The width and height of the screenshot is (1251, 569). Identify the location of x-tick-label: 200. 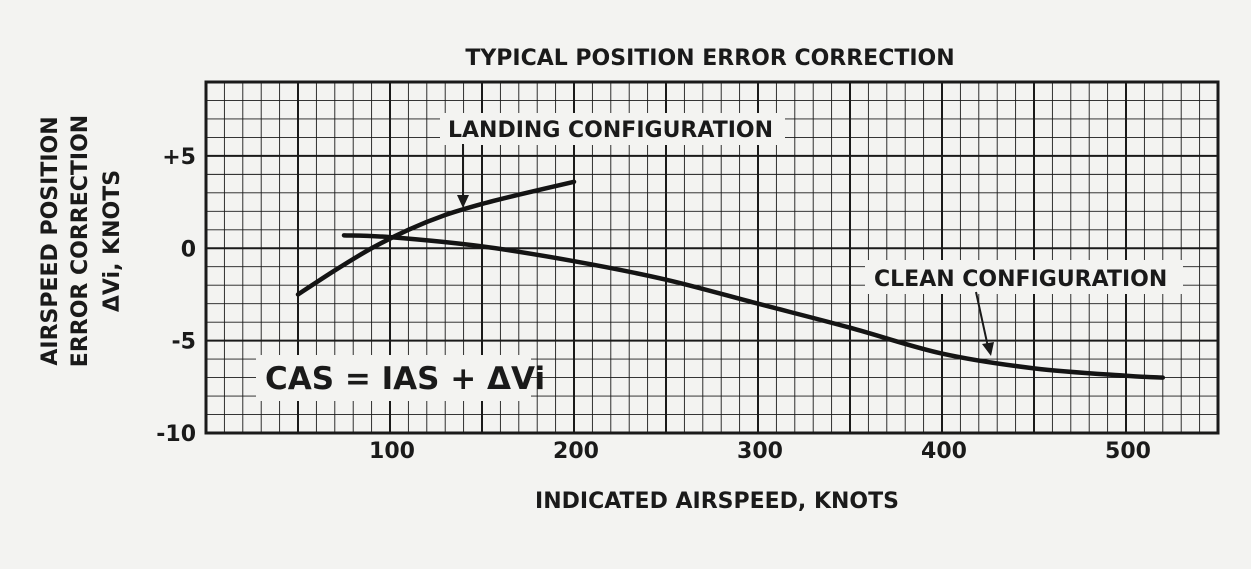
(576, 451).